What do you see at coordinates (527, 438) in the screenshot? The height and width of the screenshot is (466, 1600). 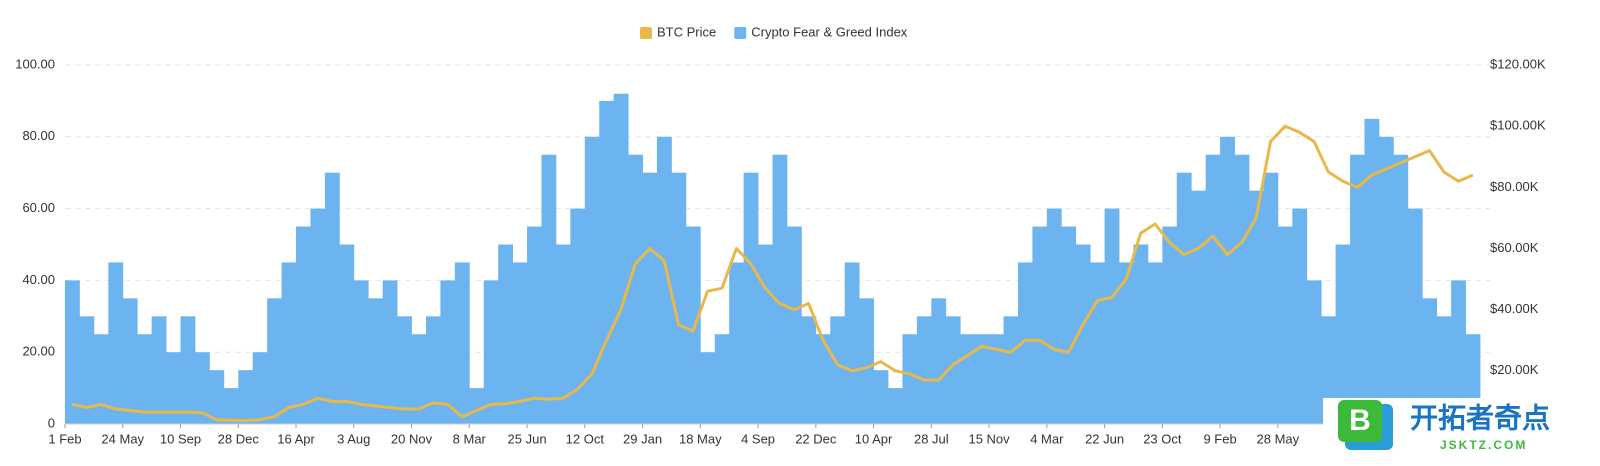 I see `x-tick-label: 25 Jun` at bounding box center [527, 438].